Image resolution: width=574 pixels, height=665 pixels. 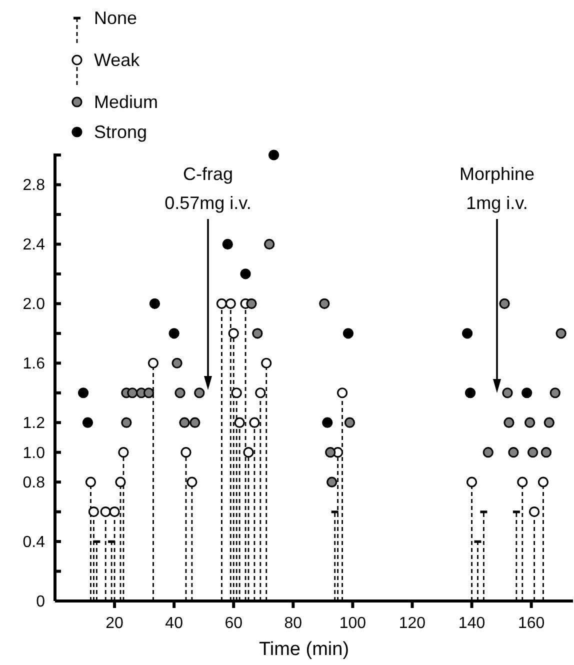 I want to click on y-tick-label: 1.0, so click(x=34, y=453).